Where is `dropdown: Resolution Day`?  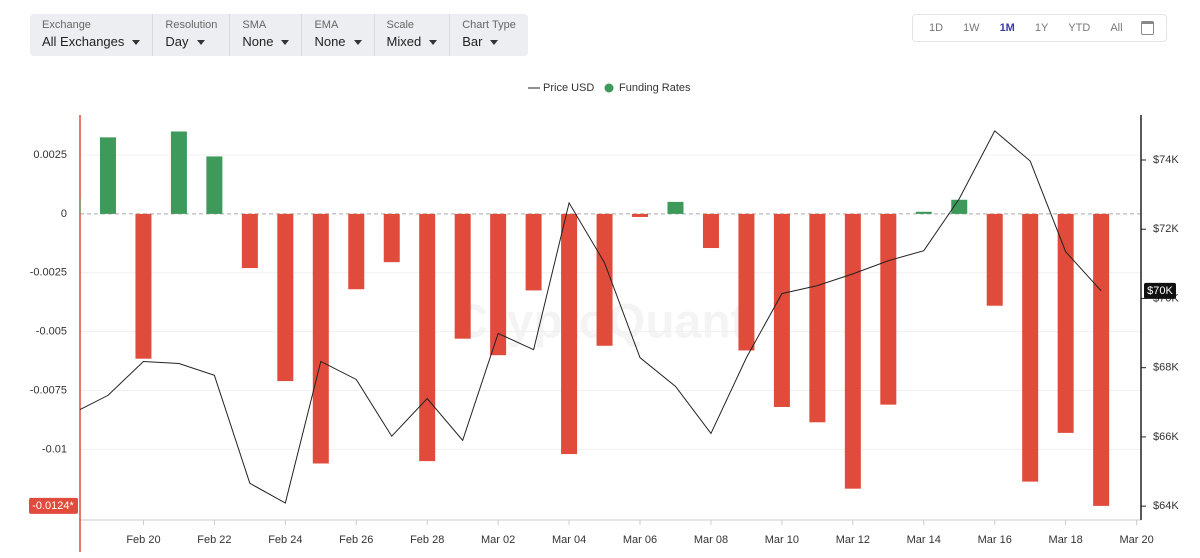 dropdown: Resolution Day is located at coordinates (192, 35).